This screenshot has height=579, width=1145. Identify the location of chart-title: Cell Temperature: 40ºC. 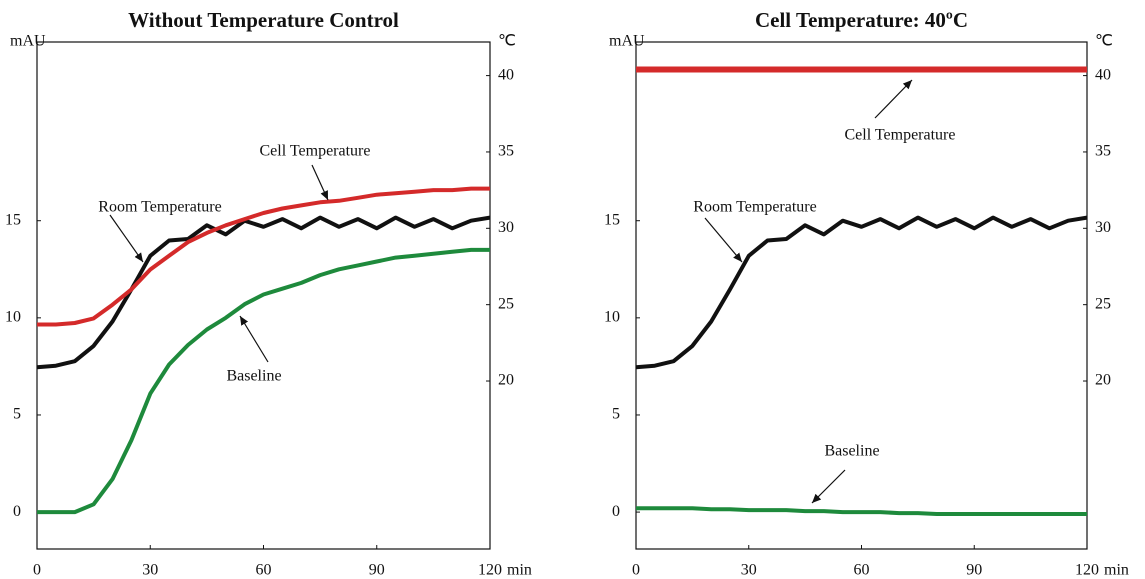
(861, 20).